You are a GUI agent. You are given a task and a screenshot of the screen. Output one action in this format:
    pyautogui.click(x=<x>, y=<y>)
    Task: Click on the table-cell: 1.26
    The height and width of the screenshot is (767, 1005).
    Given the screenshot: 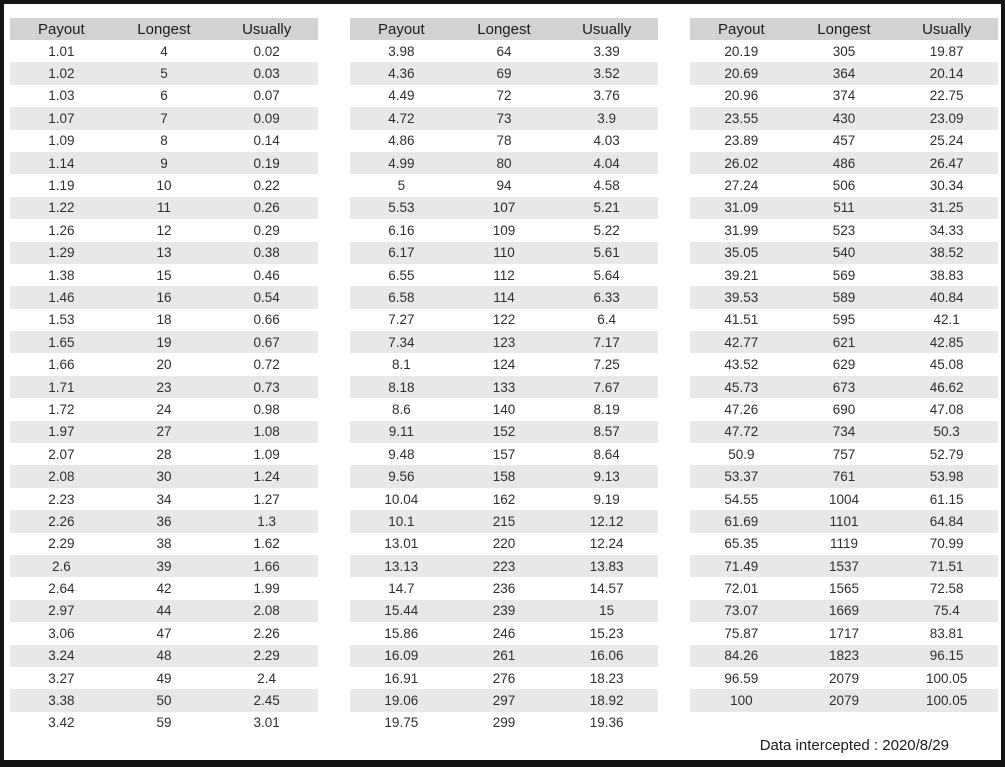 What is the action you would take?
    pyautogui.click(x=61, y=230)
    